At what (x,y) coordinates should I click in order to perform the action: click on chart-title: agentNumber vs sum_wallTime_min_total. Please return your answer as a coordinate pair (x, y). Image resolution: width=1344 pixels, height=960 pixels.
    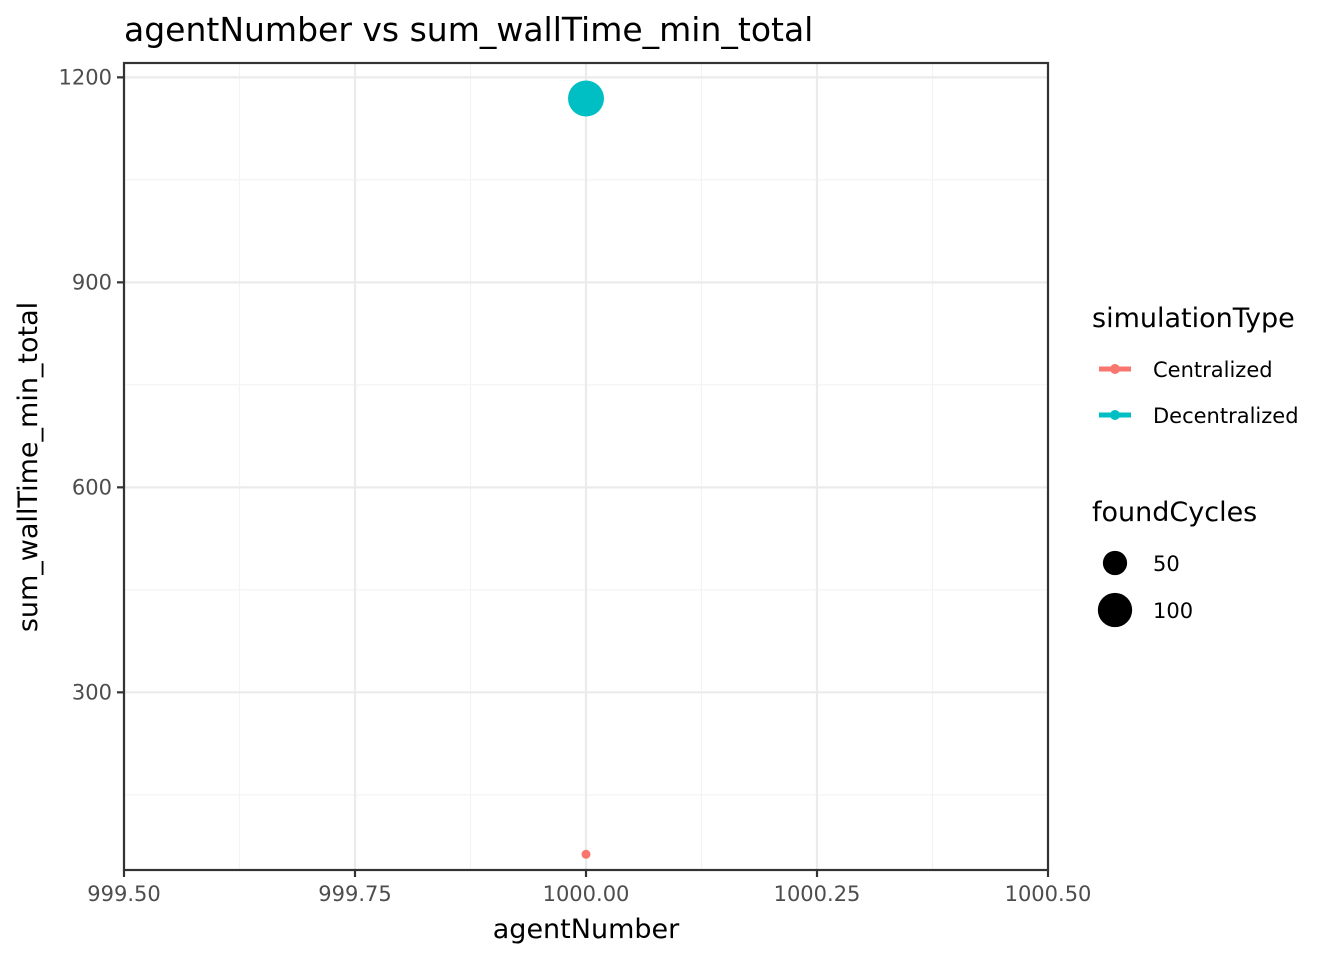
    Looking at the image, I should click on (468, 29).